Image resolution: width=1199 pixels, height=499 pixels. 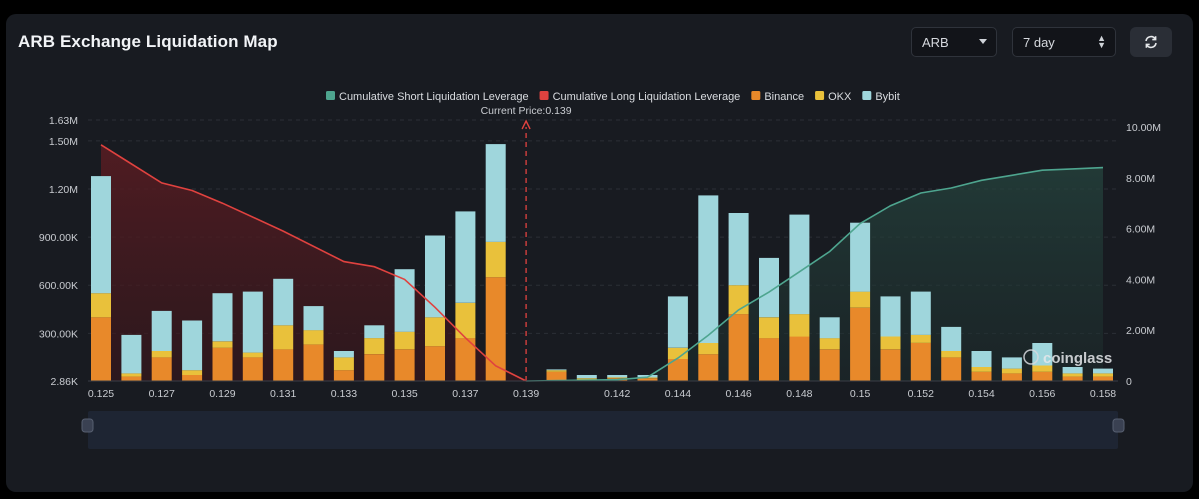 I want to click on y-left-tick-label: 900.00K, so click(x=58, y=238).